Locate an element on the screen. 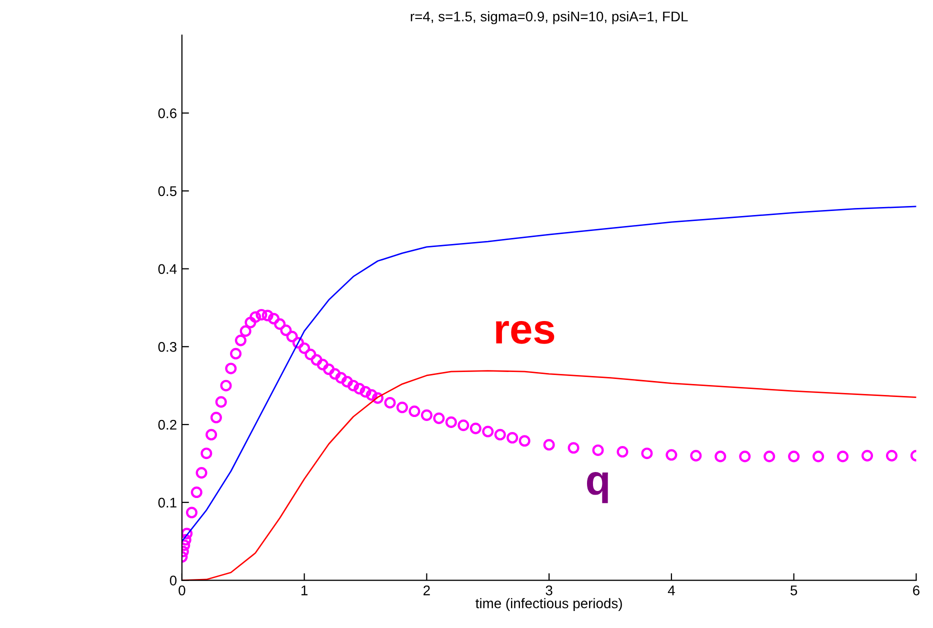  y-tick-label: 0 is located at coordinates (173, 581).